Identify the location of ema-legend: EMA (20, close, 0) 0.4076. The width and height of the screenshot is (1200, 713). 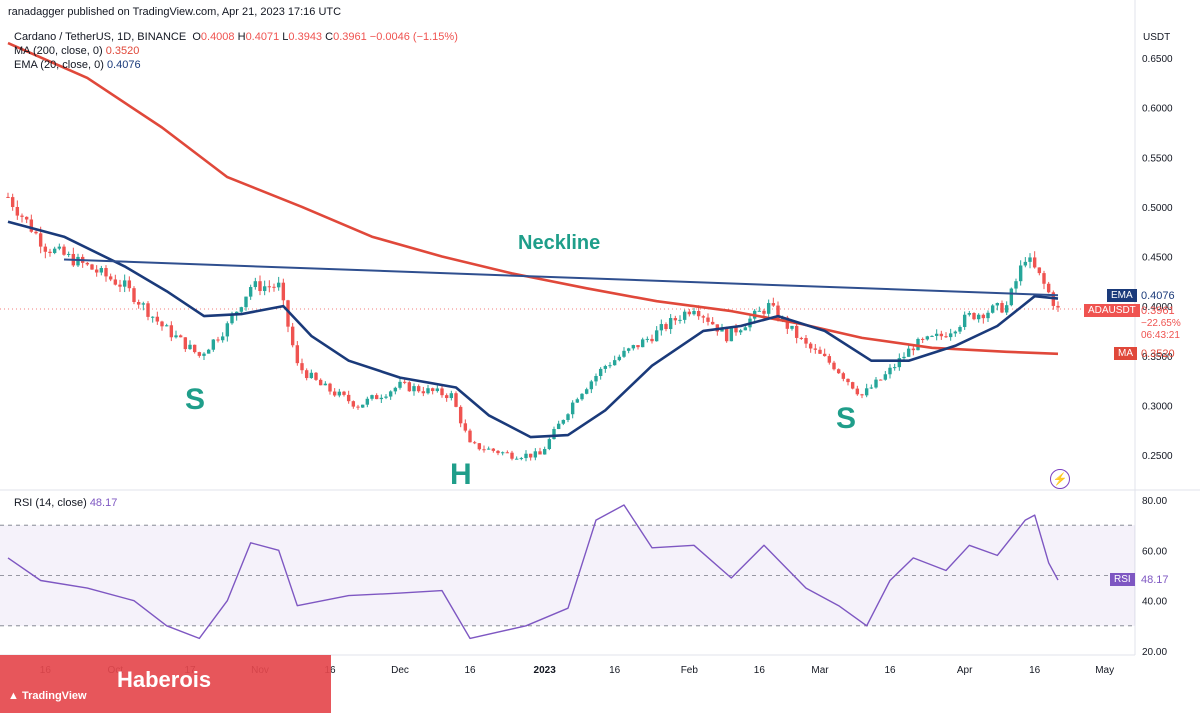
(77, 65).